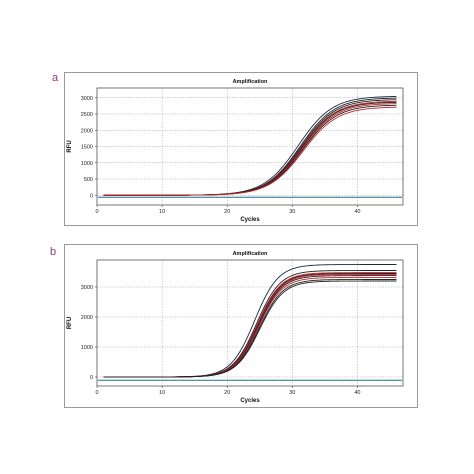 The image size is (474, 474). I want to click on y-tick-label: 500, so click(88, 180).